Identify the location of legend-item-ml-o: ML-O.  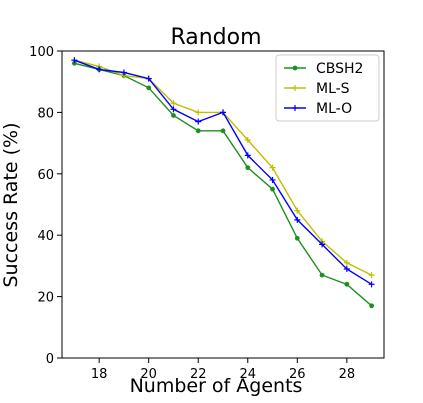
(318, 109).